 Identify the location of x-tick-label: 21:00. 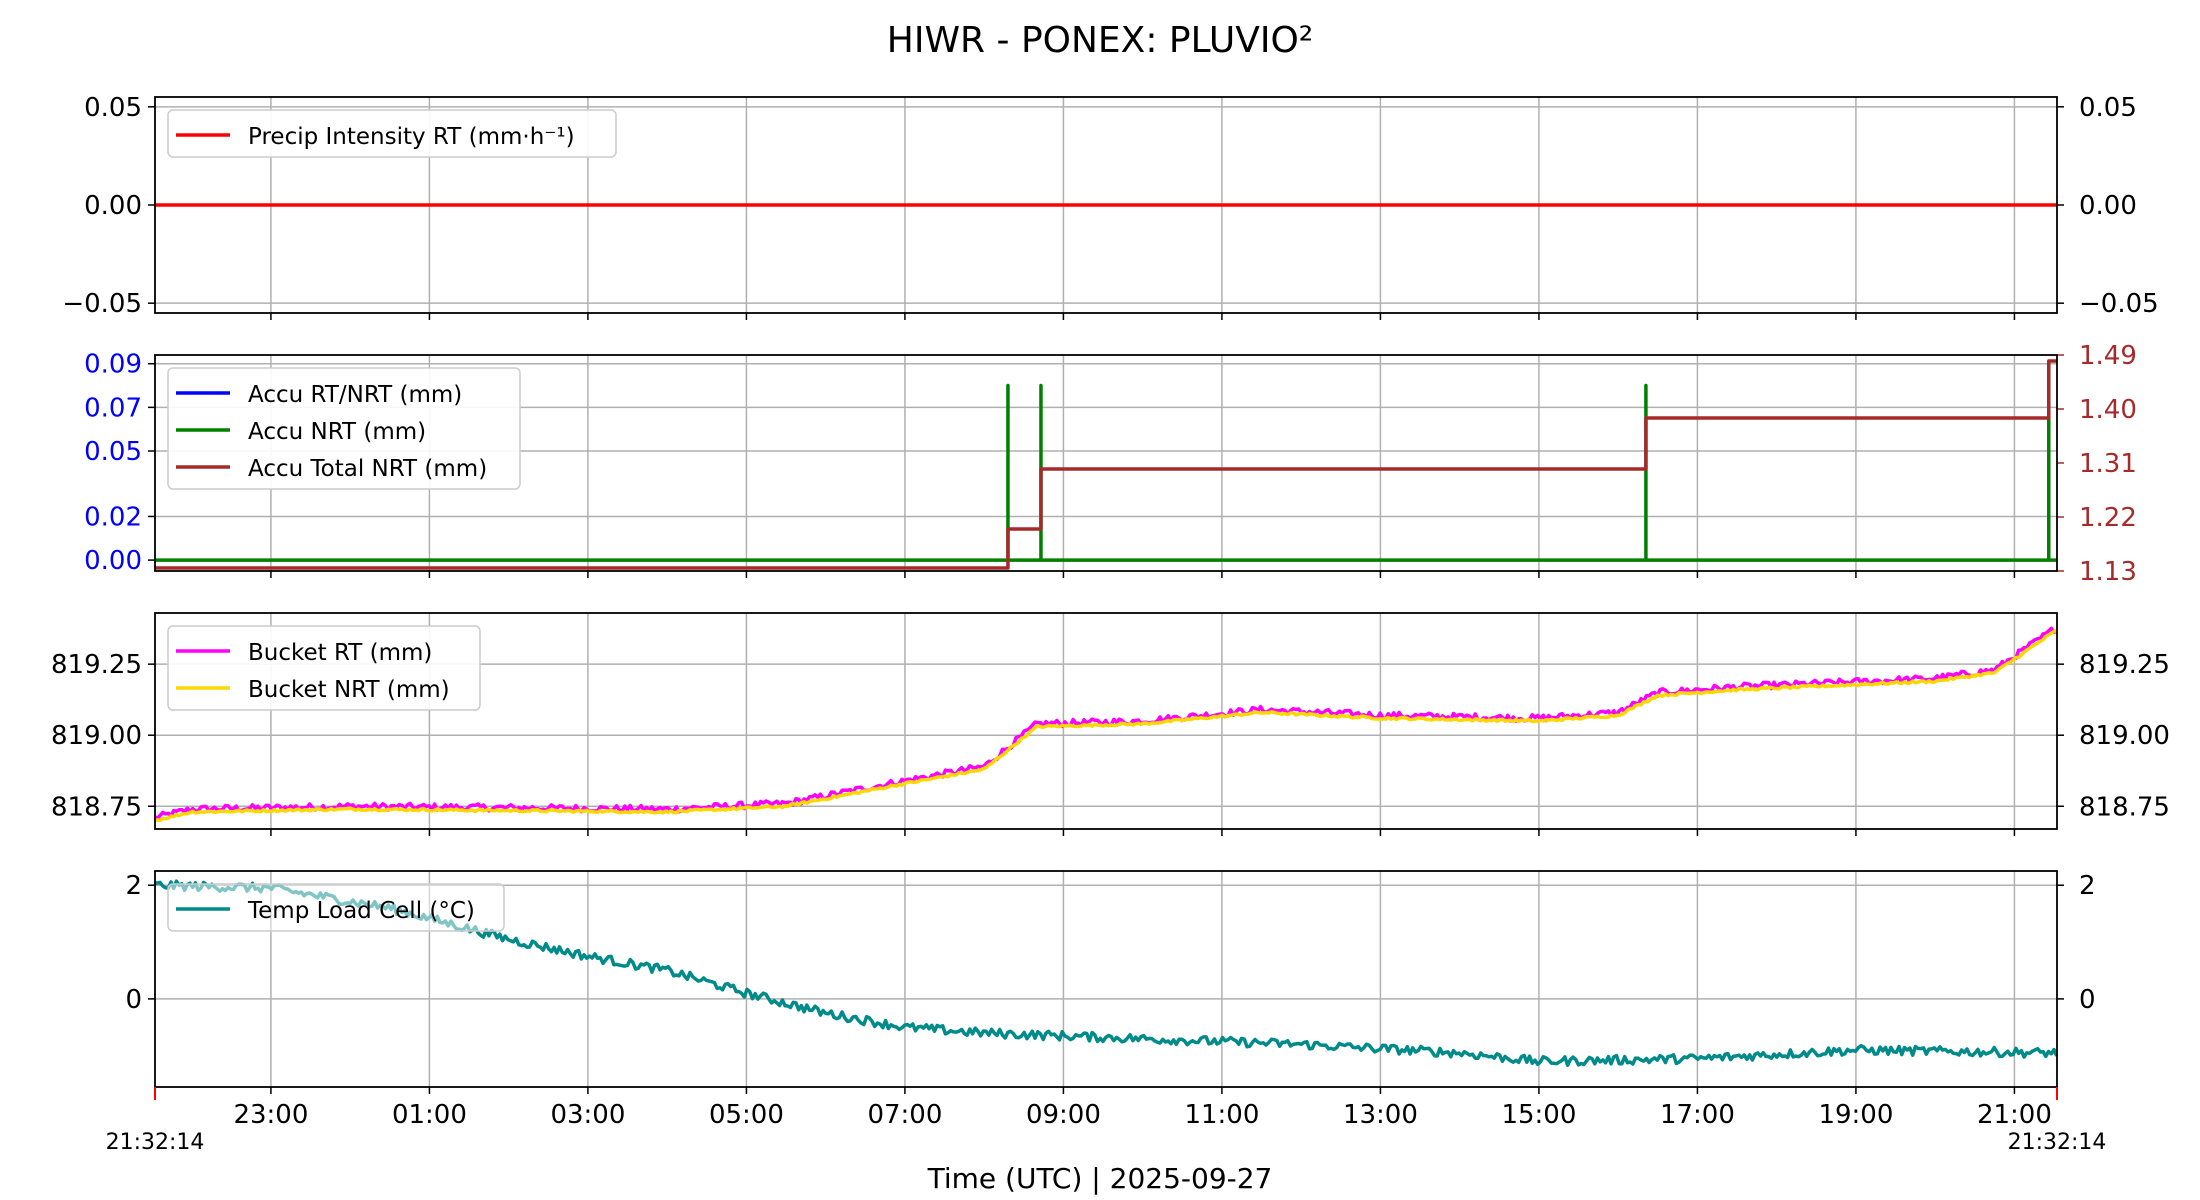
(2014, 1115).